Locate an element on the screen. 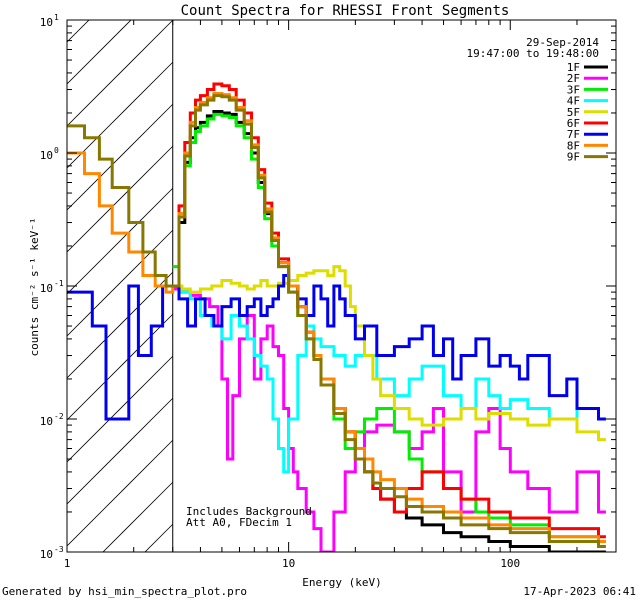 The image size is (640, 604). y-tick-exponent: -1 is located at coordinates (59, 283).